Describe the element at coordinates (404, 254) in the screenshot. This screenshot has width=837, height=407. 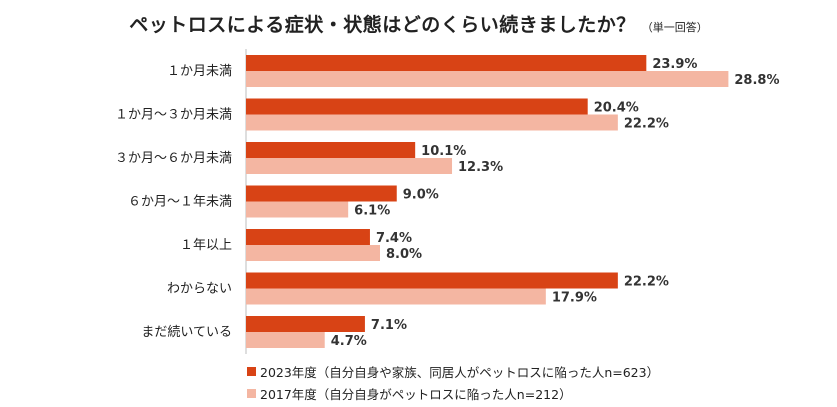
I see `data-label-2017: 8.0%` at that location.